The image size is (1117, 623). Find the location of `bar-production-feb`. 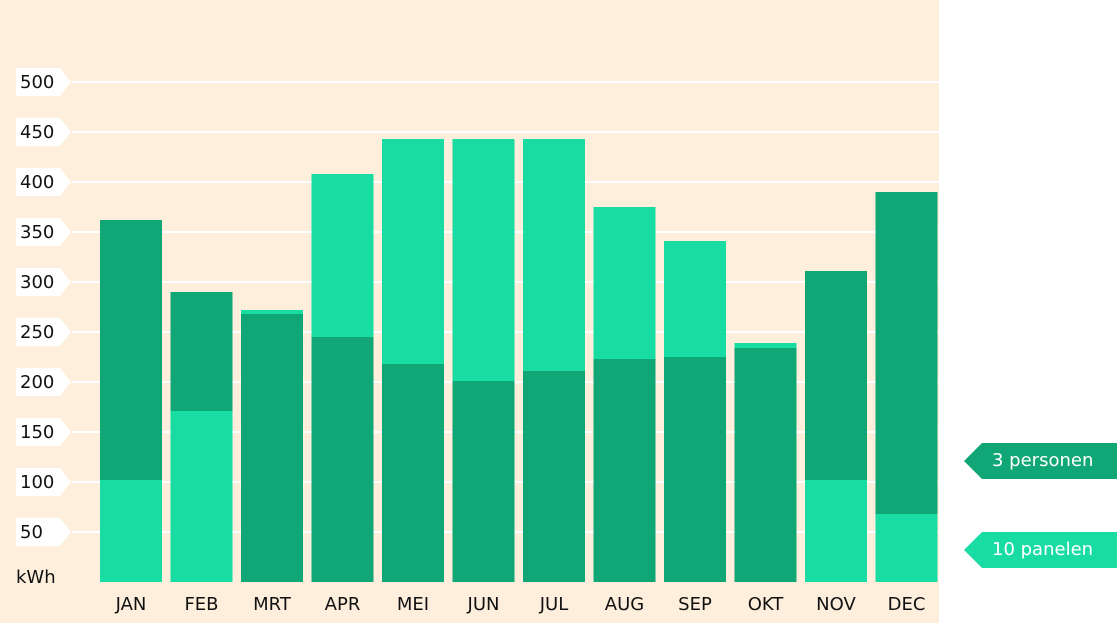

bar-production-feb is located at coordinates (201, 496).